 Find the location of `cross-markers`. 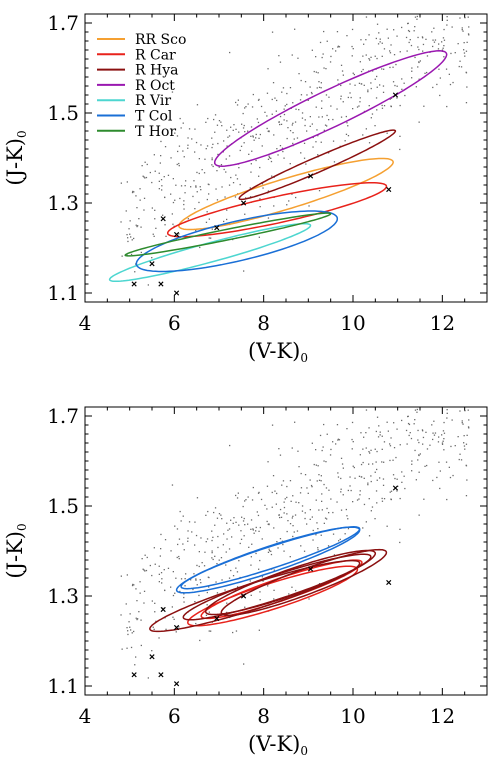

cross-markers is located at coordinates (265, 194).